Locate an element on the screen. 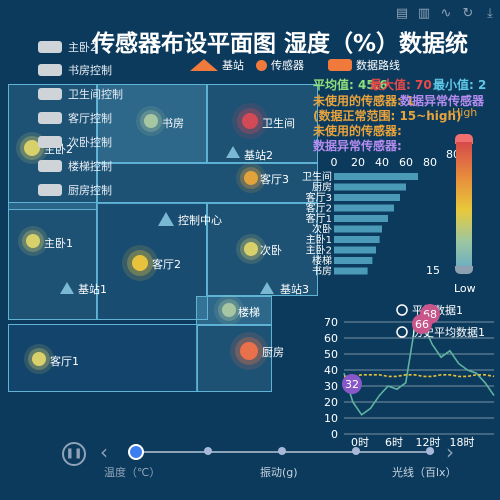 Image resolution: width=500 pixels, height=500 pixels. room-kitchen is located at coordinates (234, 358).